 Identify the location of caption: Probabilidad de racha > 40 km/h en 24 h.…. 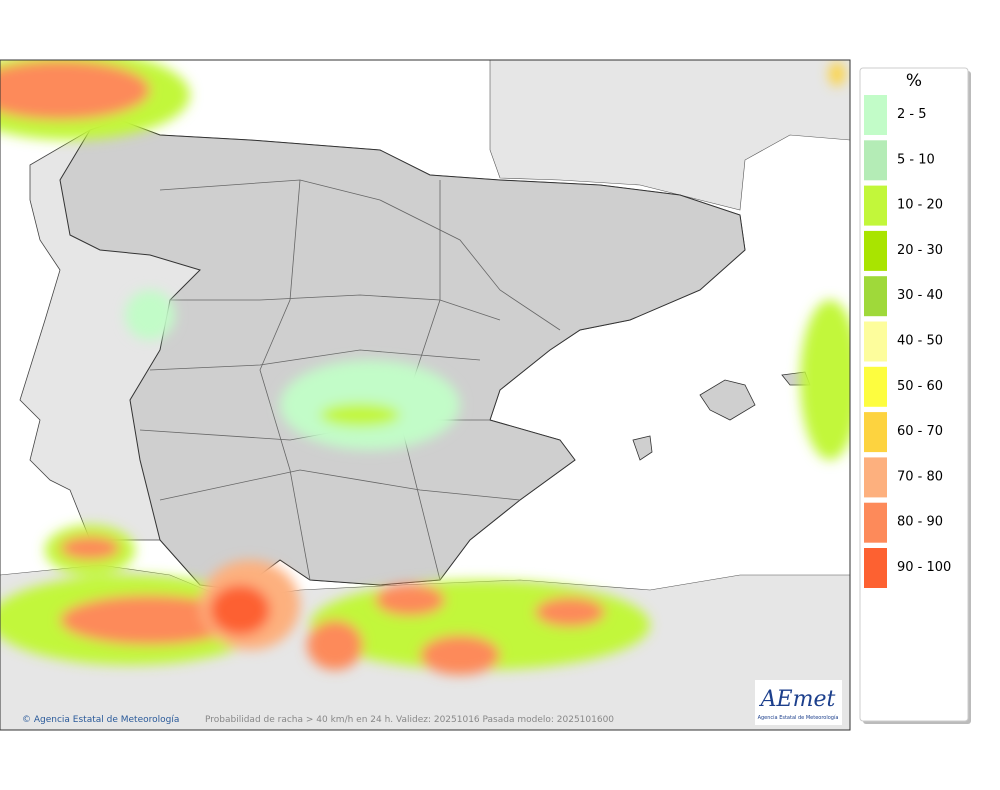
(409, 720).